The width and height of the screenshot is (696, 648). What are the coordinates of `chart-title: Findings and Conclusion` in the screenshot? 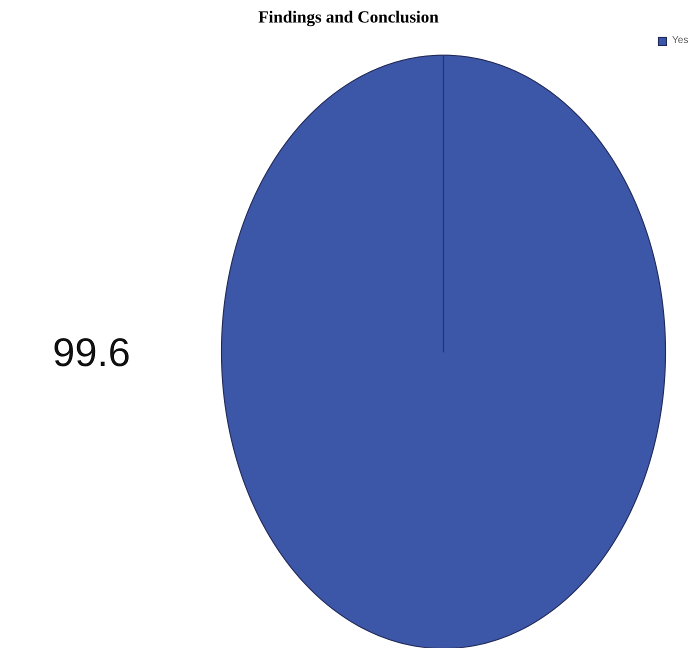 It's located at (349, 17).